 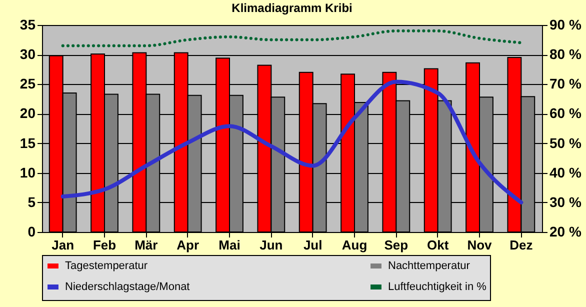 What do you see at coordinates (429, 266) in the screenshot?
I see `legend-label: Nachttemperatur` at bounding box center [429, 266].